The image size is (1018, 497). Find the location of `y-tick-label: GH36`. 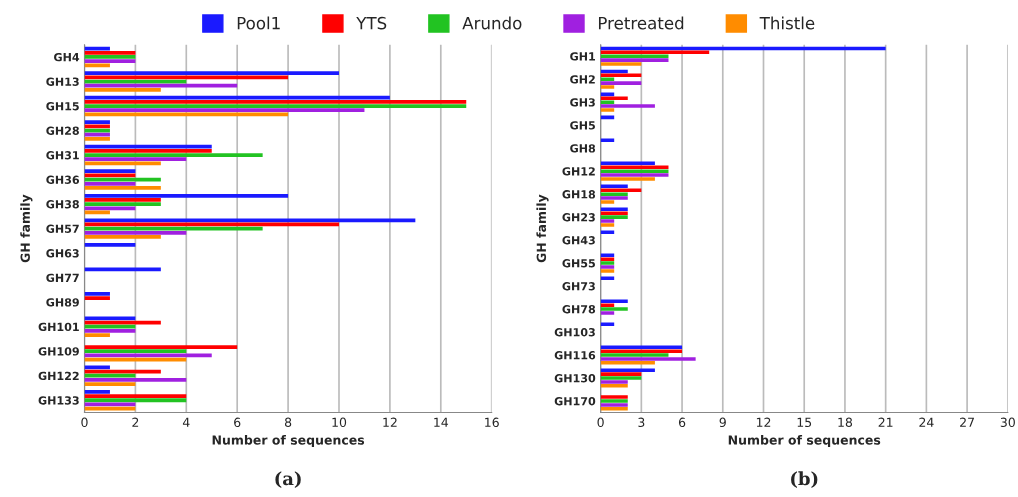

y-tick-label: GH36 is located at coordinates (63, 179).